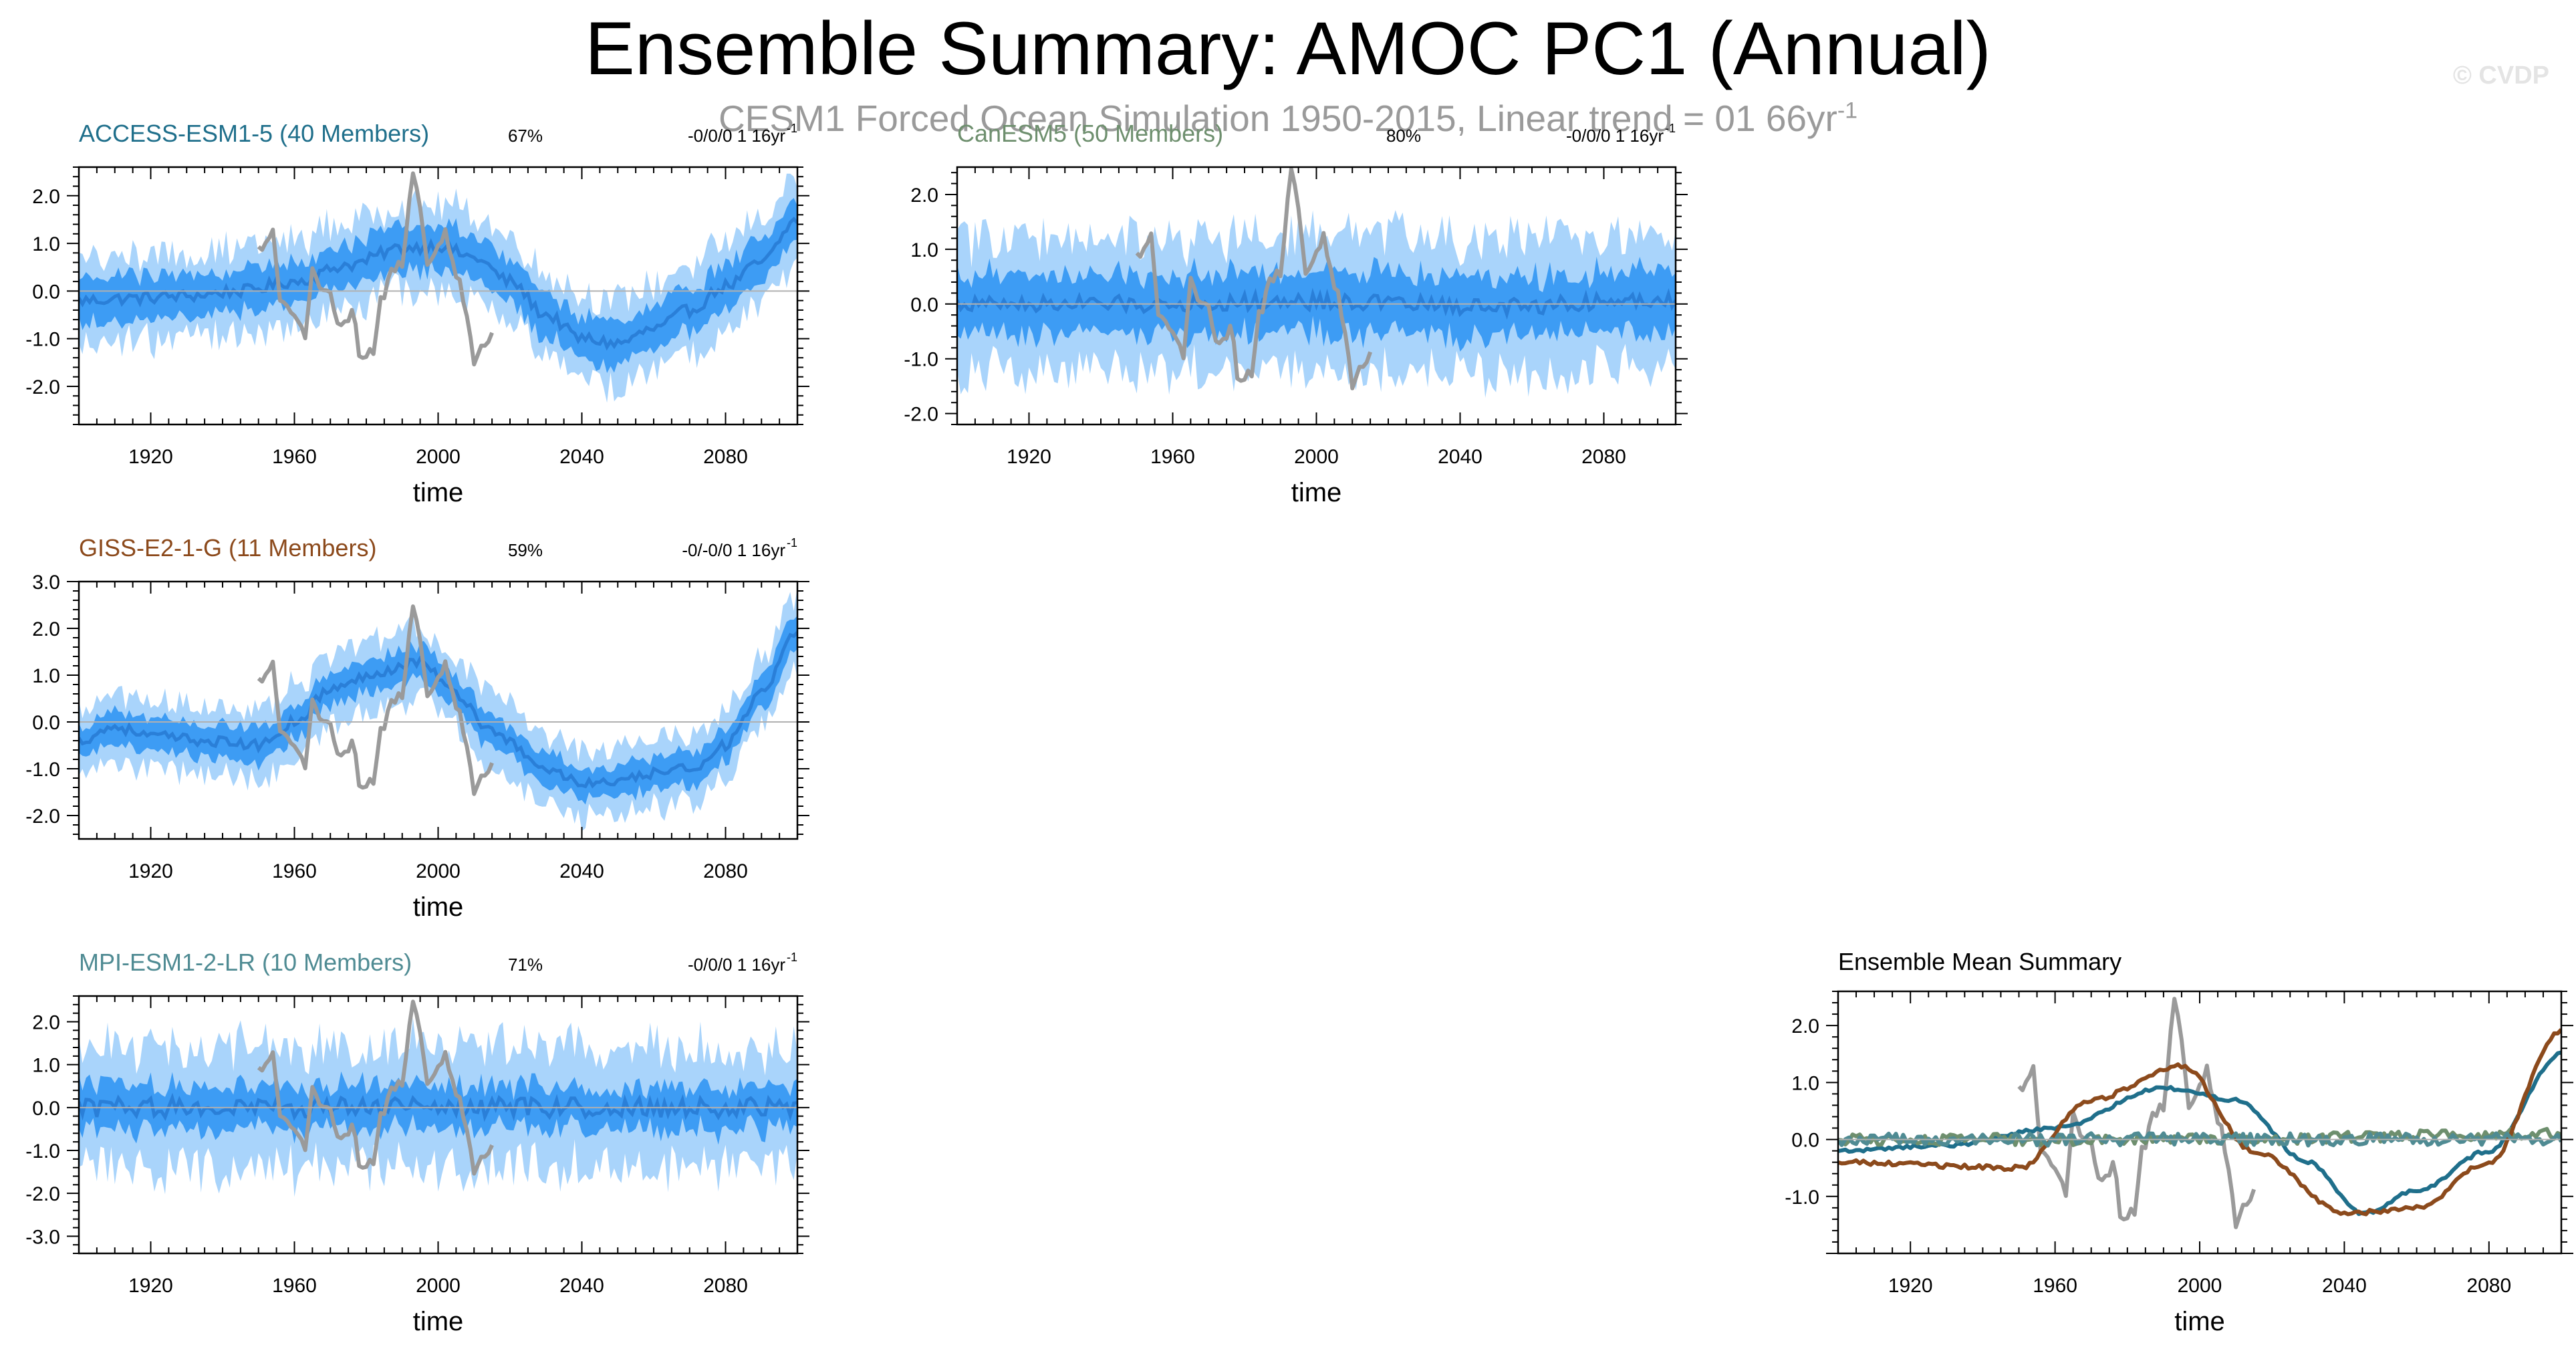 The height and width of the screenshot is (1357, 2576). I want to click on panel-percent: 71%, so click(525, 965).